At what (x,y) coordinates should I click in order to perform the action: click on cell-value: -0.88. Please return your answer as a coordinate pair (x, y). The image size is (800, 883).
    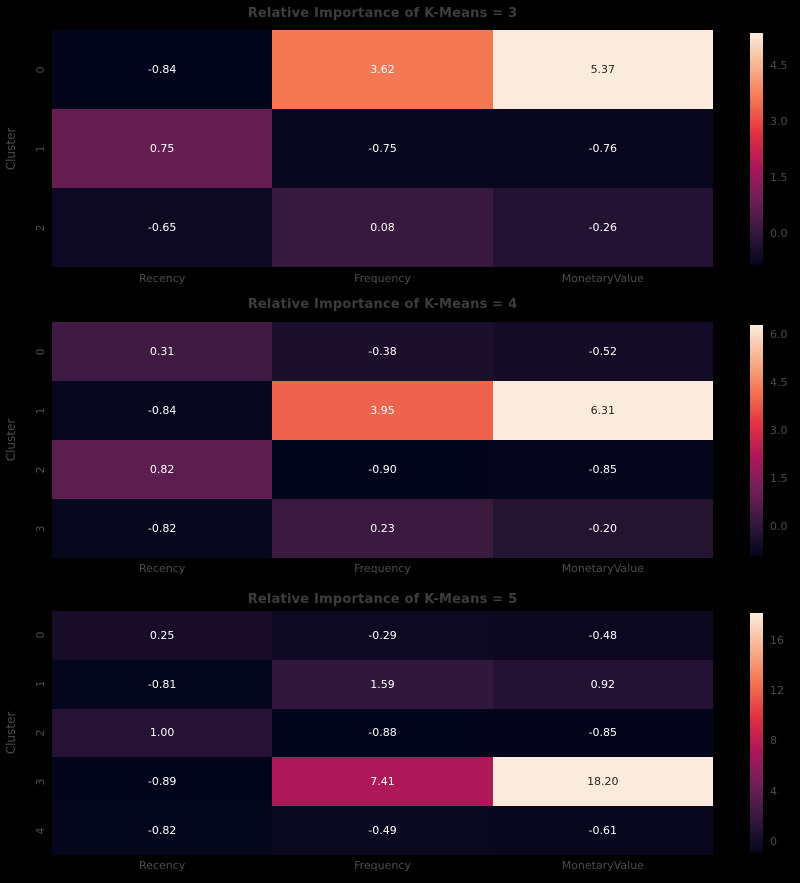
    Looking at the image, I should click on (382, 733).